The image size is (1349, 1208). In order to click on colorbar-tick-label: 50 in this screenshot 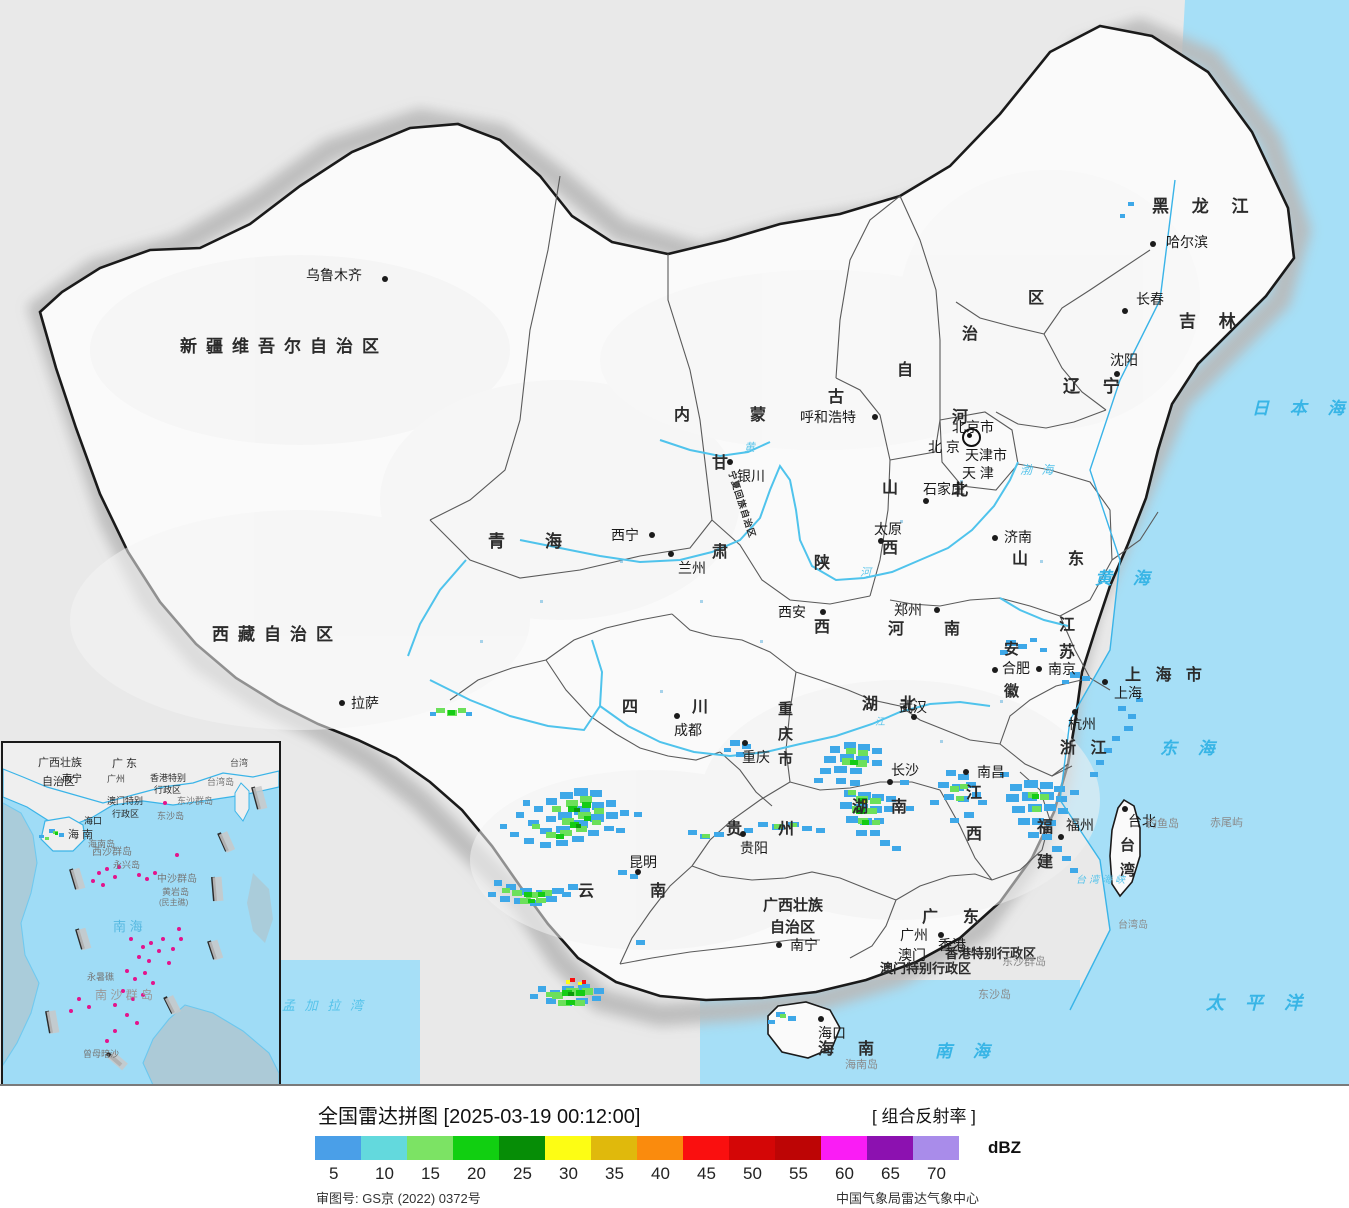, I will do `click(752, 1173)`.